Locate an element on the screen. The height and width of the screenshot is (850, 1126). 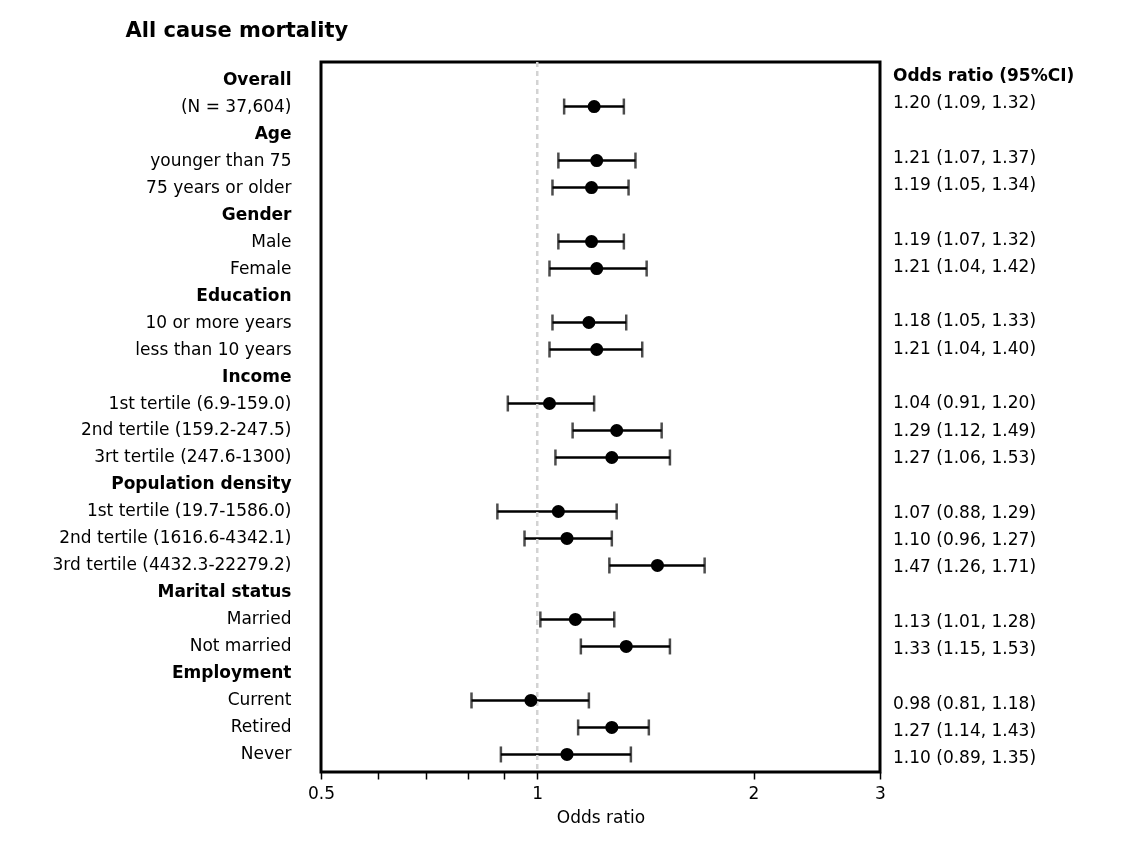
y-tick-label: Not married is located at coordinates (240, 645).